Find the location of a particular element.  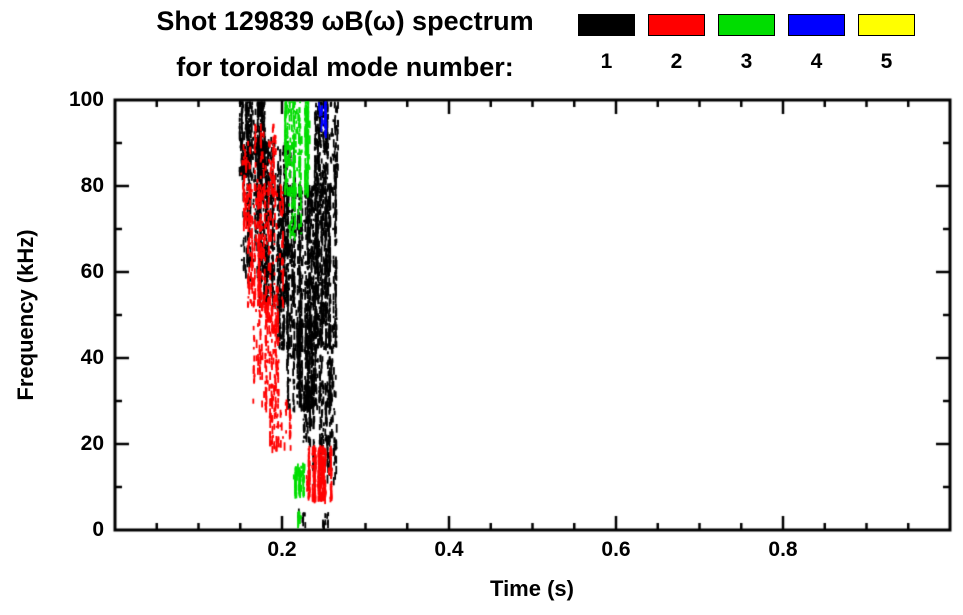

legend-item: 2 is located at coordinates (676, 44).